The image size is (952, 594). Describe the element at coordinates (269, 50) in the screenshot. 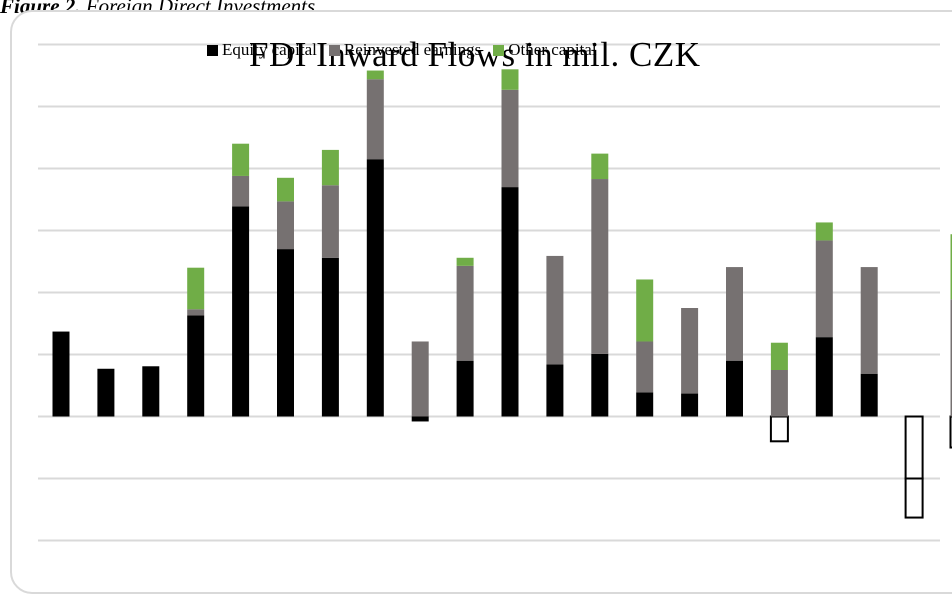

I see `legend-label: Equity capital` at that location.